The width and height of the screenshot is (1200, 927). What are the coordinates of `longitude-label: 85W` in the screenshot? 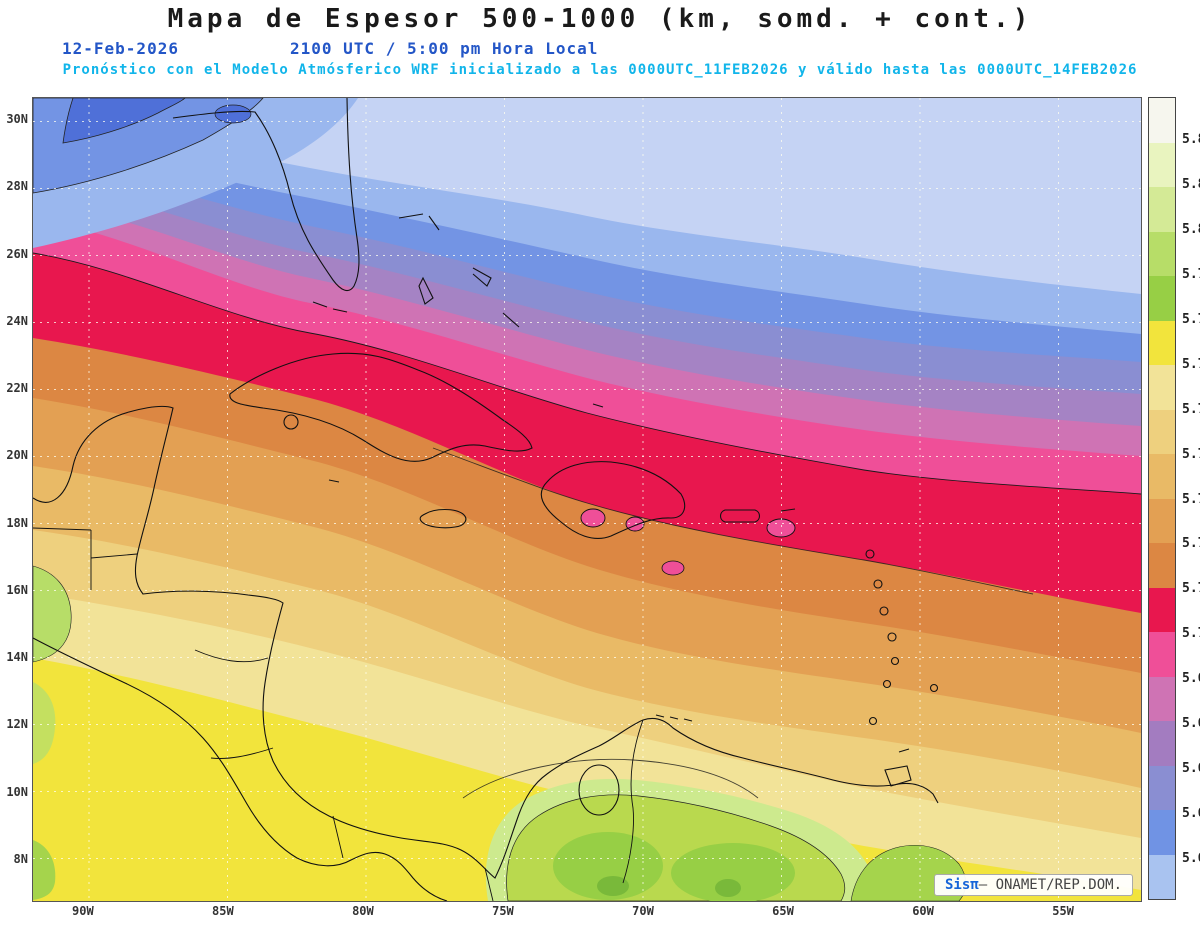 It's located at (223, 911).